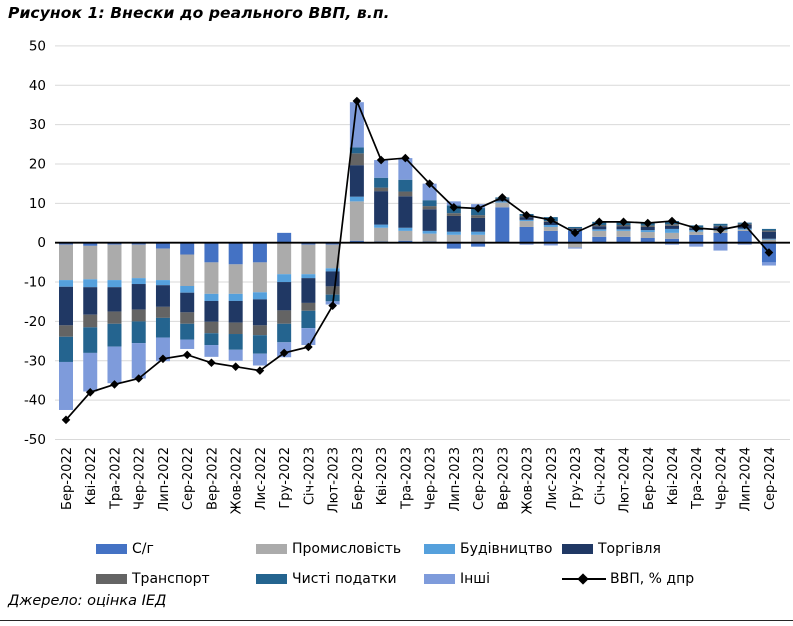  Describe the element at coordinates (475, 579) in the screenshot. I see `legend-label: Інші` at that location.